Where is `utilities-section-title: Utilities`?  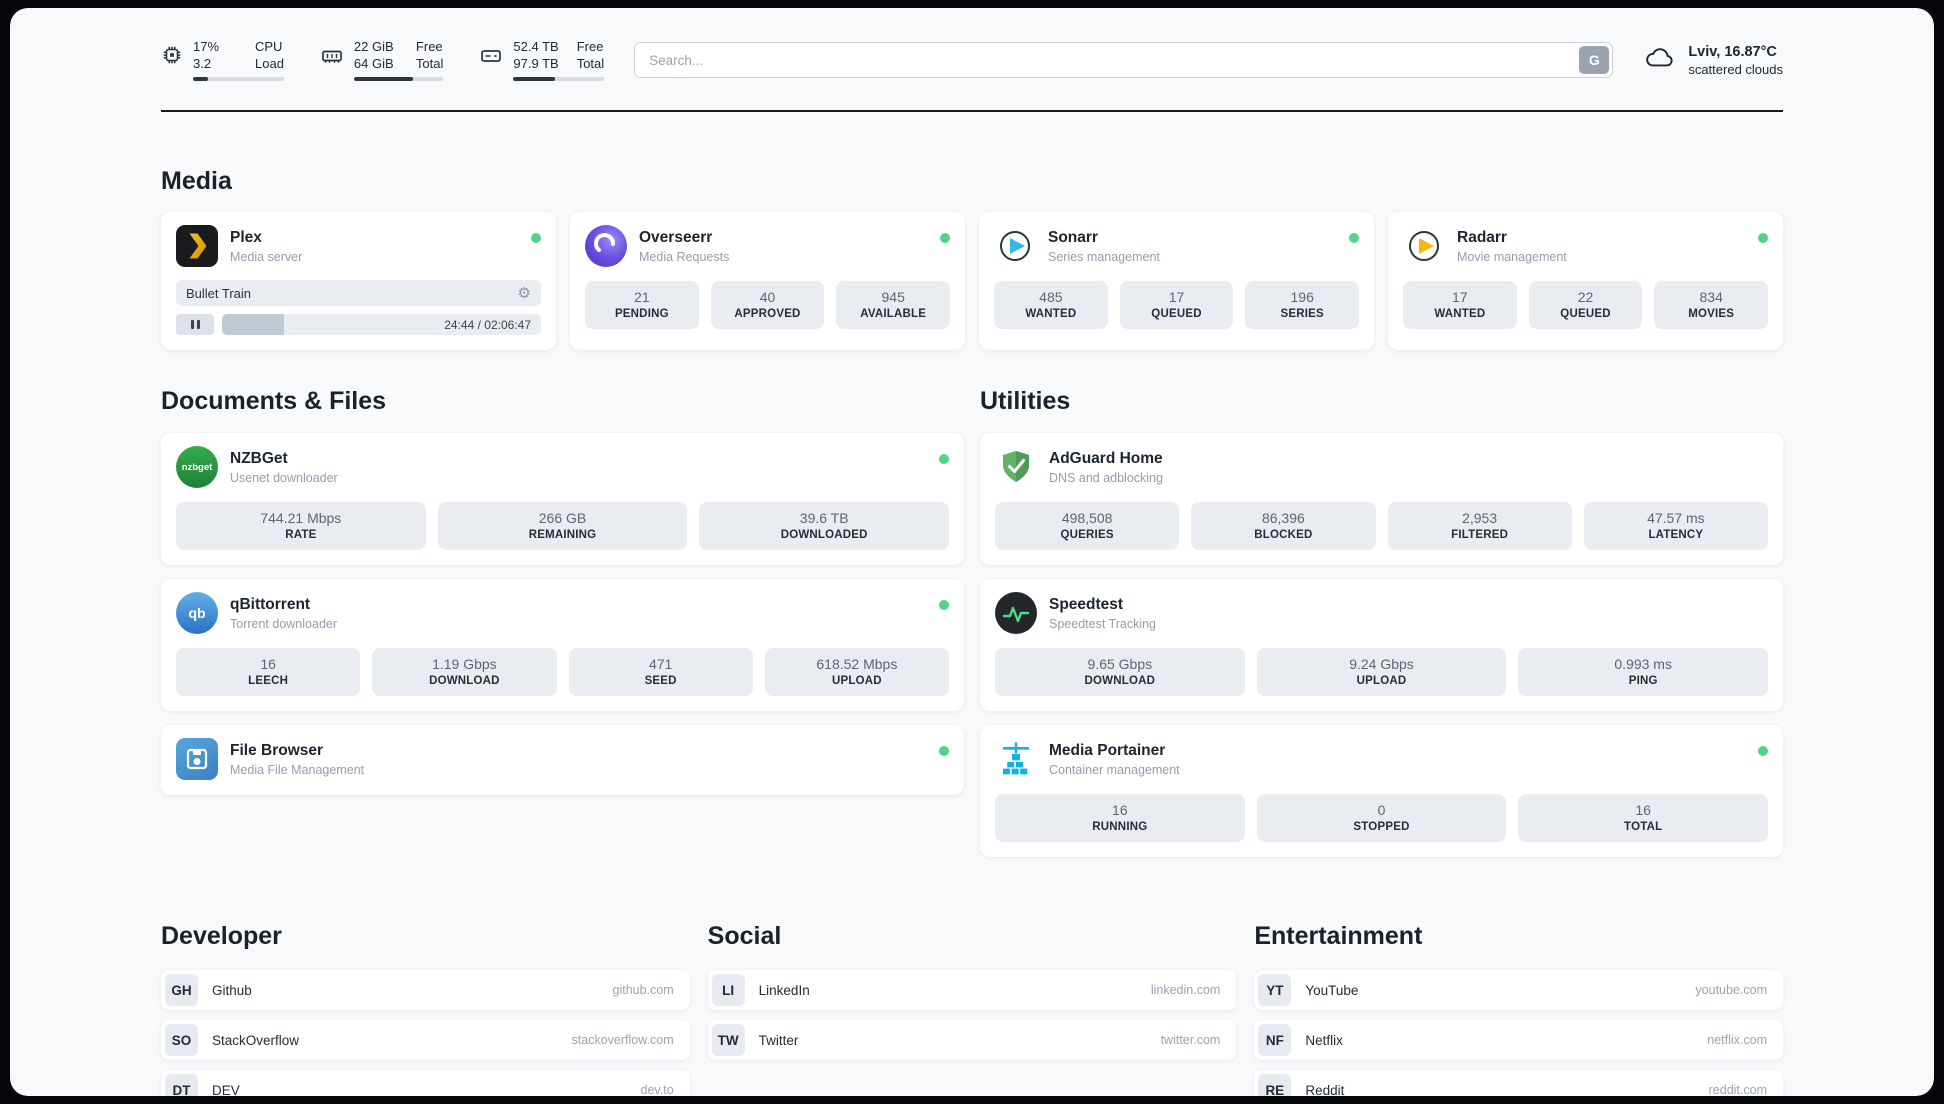 utilities-section-title: Utilities is located at coordinates (1025, 401).